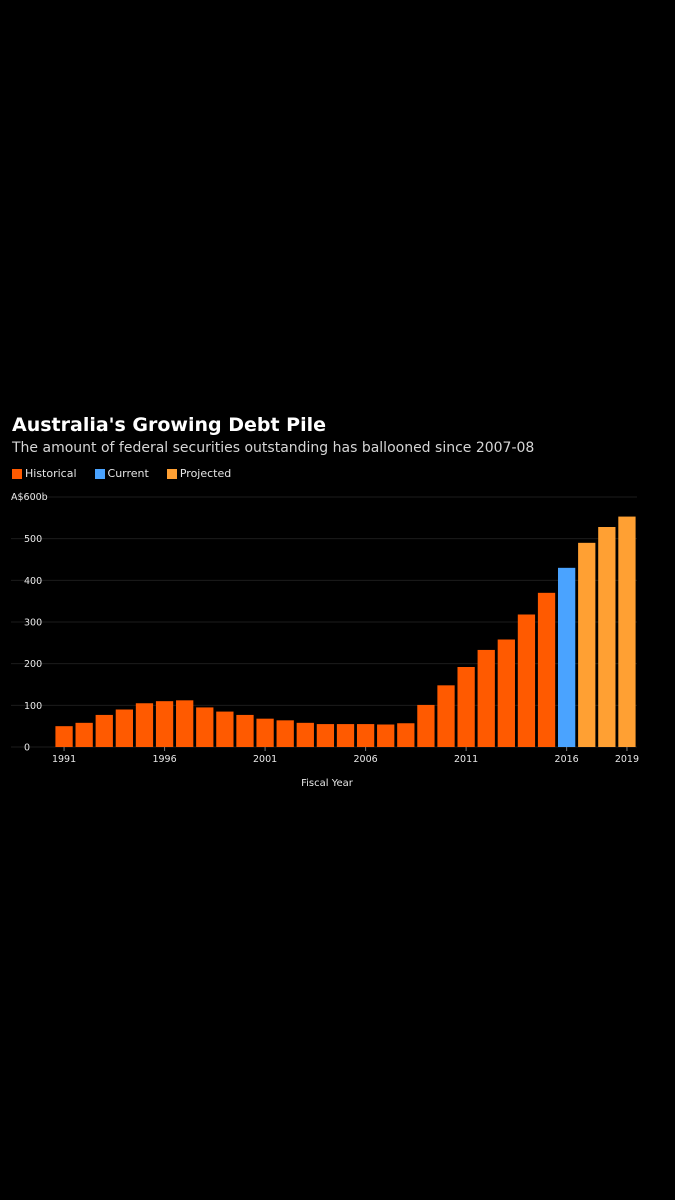 Image resolution: width=675 pixels, height=1200 pixels. Describe the element at coordinates (265, 732) in the screenshot. I see `bar-2001` at that location.